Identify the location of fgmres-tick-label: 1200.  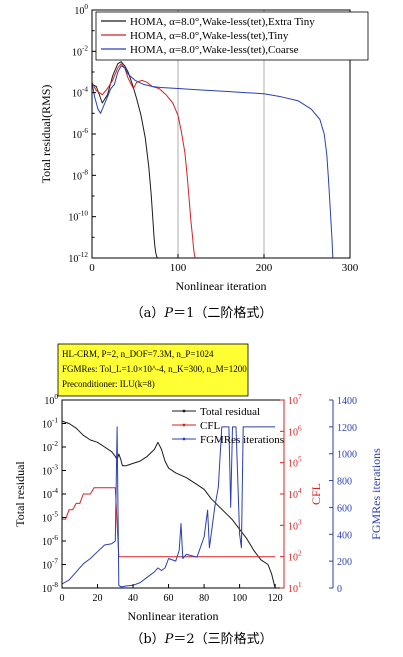
(347, 428).